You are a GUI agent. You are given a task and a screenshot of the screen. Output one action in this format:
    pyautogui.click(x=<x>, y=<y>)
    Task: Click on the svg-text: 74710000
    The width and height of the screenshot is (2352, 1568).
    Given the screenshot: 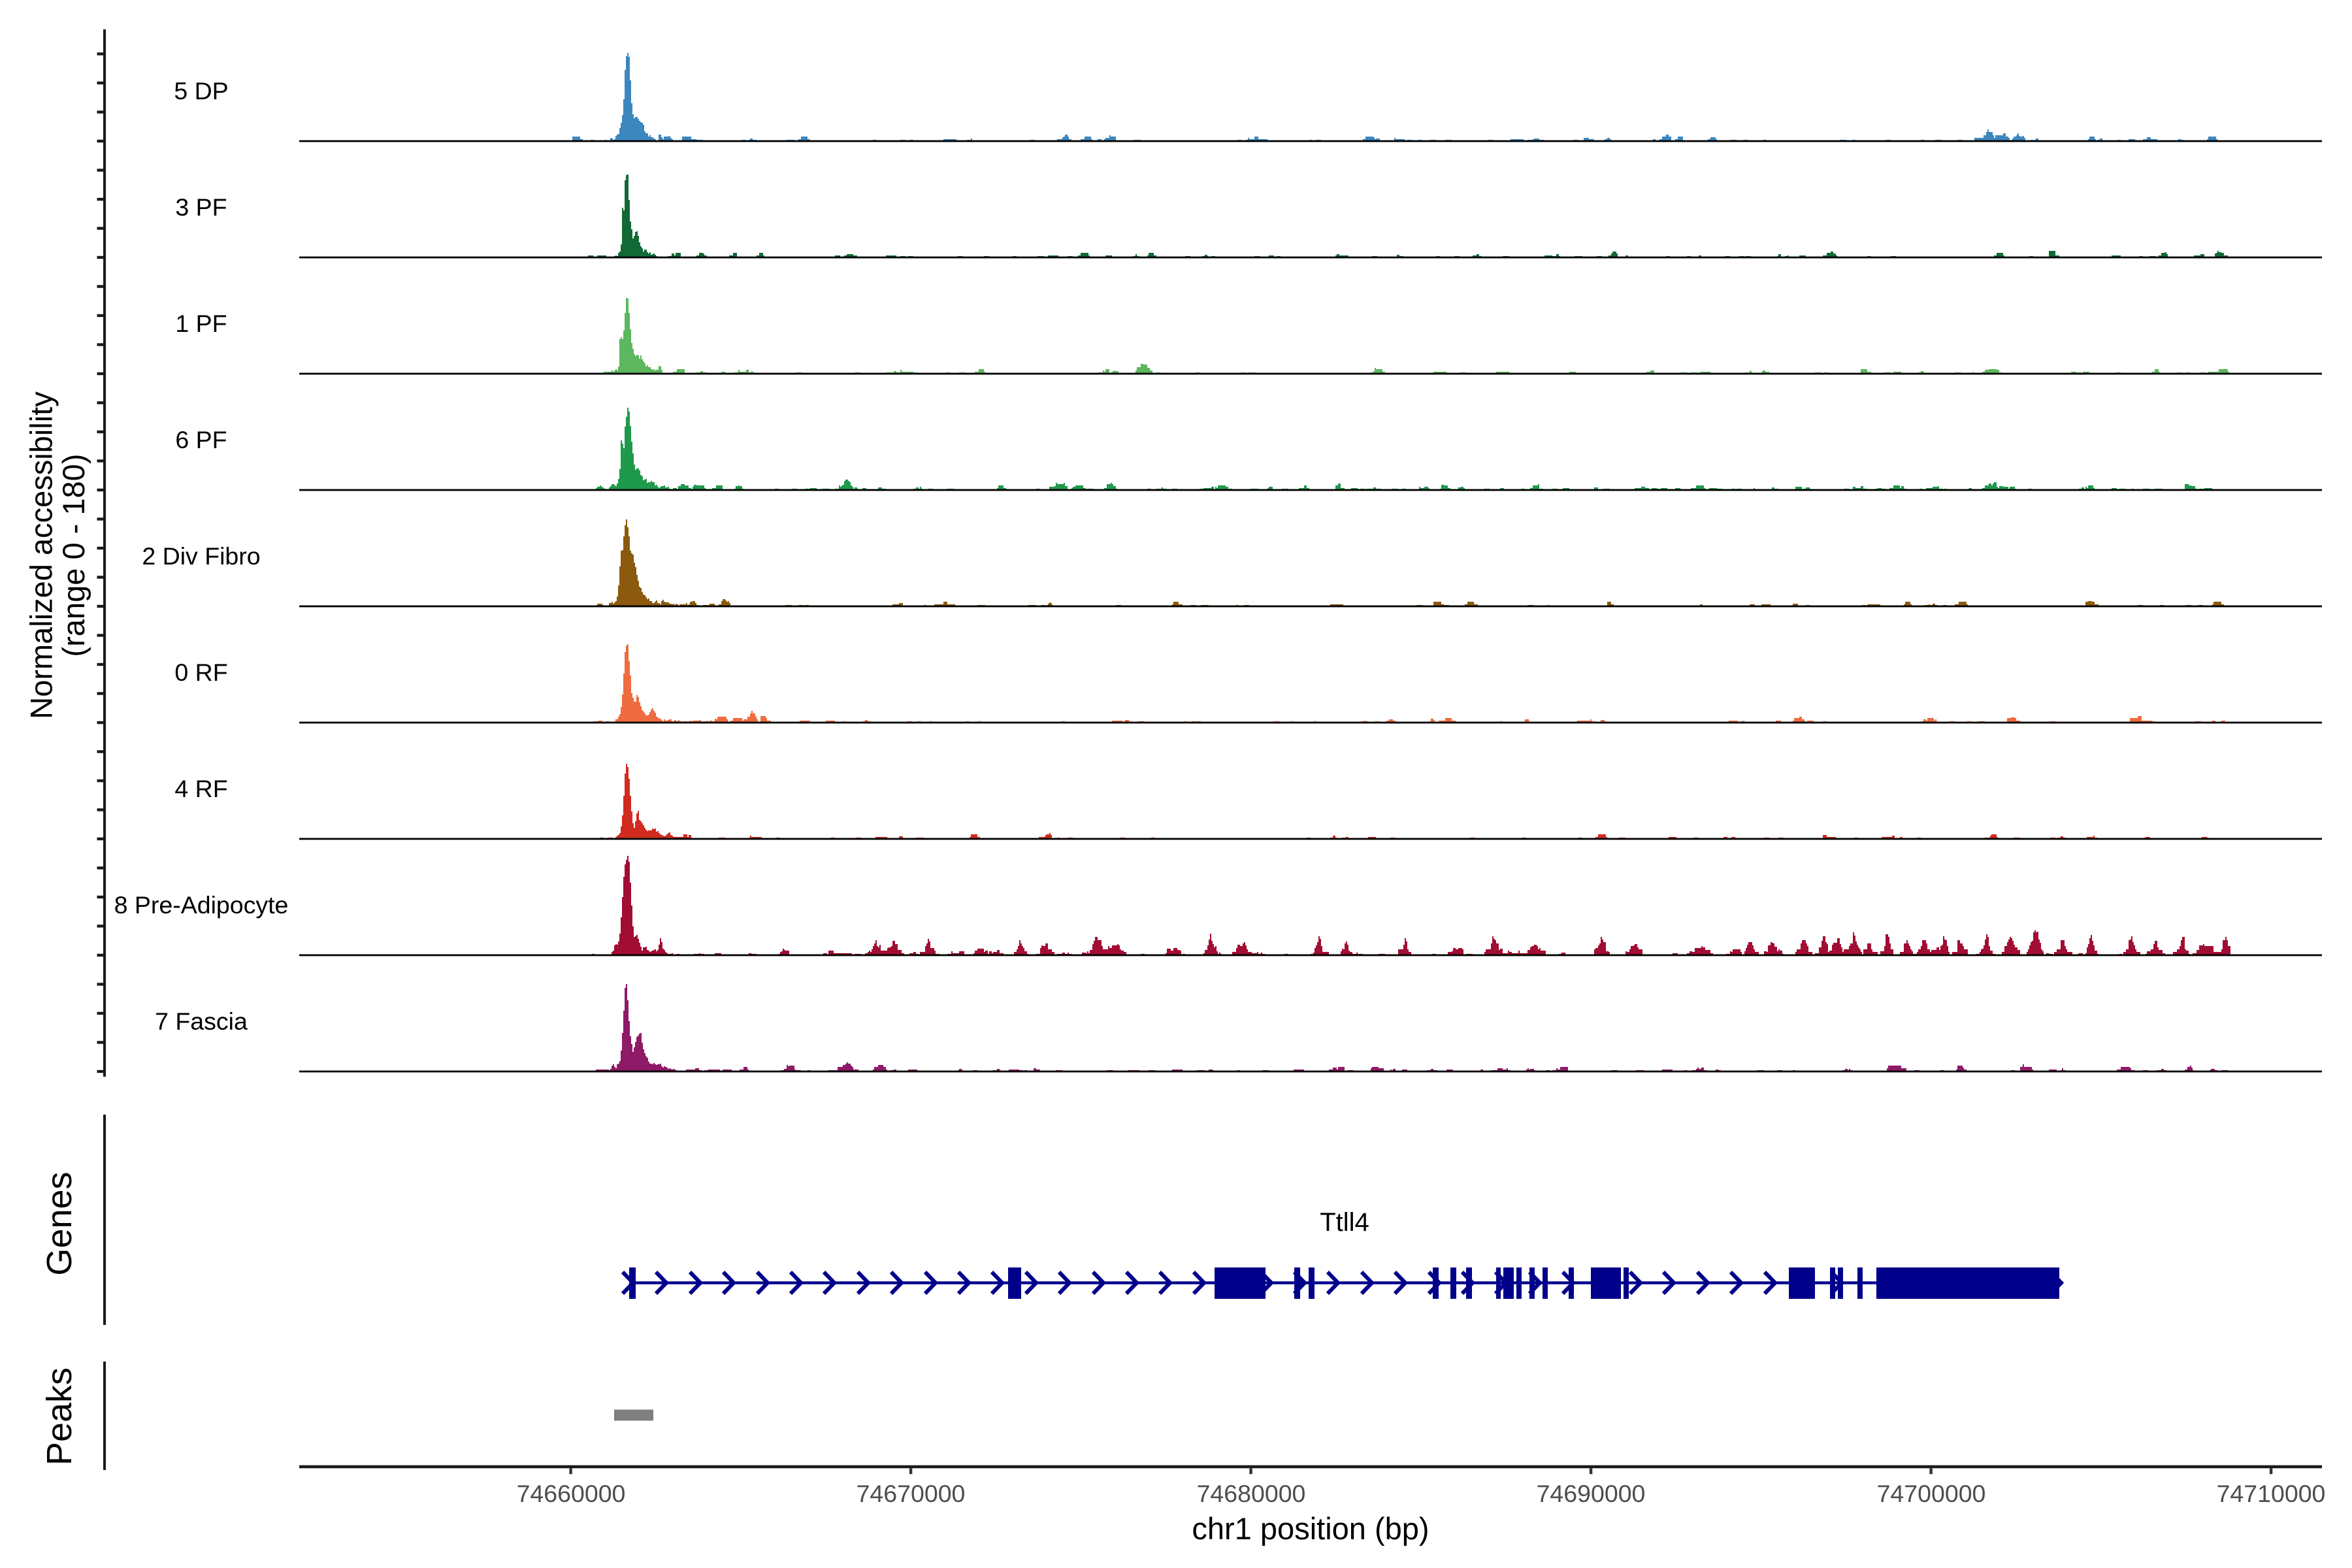 What is the action you would take?
    pyautogui.click(x=2271, y=1493)
    